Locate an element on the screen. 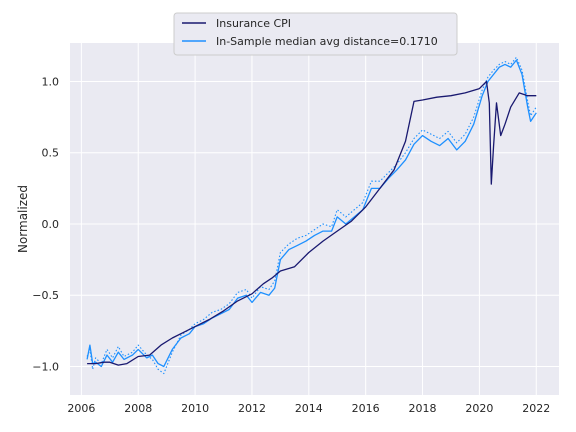 The height and width of the screenshot is (432, 576). y-axis-label: Normalized is located at coordinates (23, 219).